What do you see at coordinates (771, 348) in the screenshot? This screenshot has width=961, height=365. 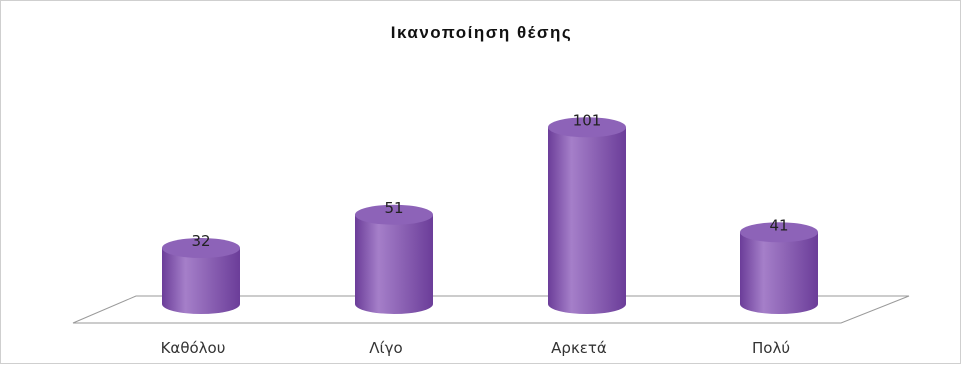 I see `category-label-4: Πολύ` at bounding box center [771, 348].